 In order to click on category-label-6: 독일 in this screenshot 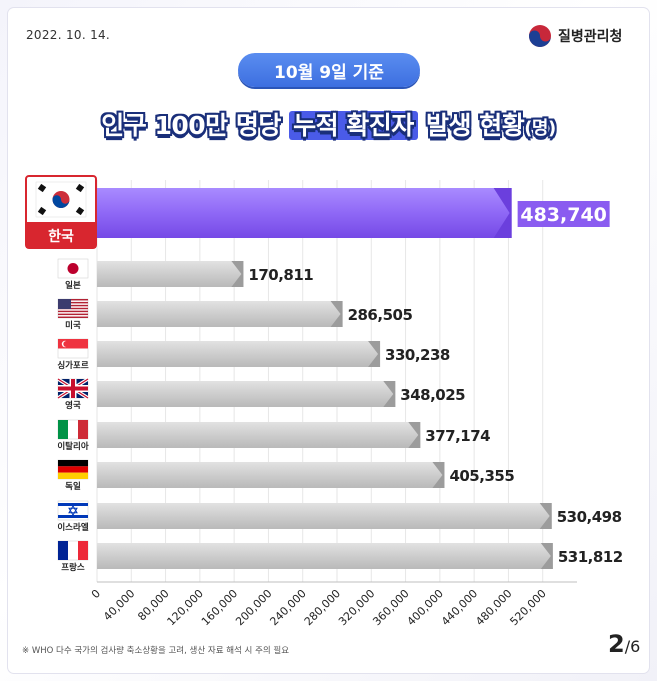, I will do `click(73, 486)`.